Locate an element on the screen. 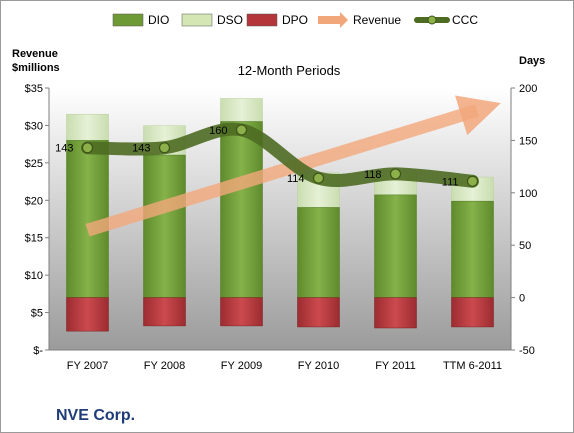 Image resolution: width=574 pixels, height=433 pixels. left-tick-label: $25 is located at coordinates (34, 164).